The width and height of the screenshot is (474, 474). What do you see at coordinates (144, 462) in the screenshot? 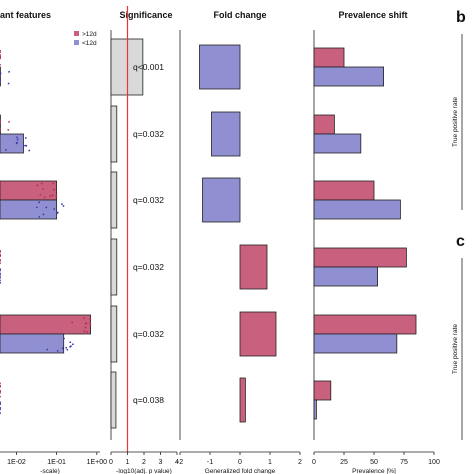
I see `significance-tick-label: 2` at bounding box center [144, 462].